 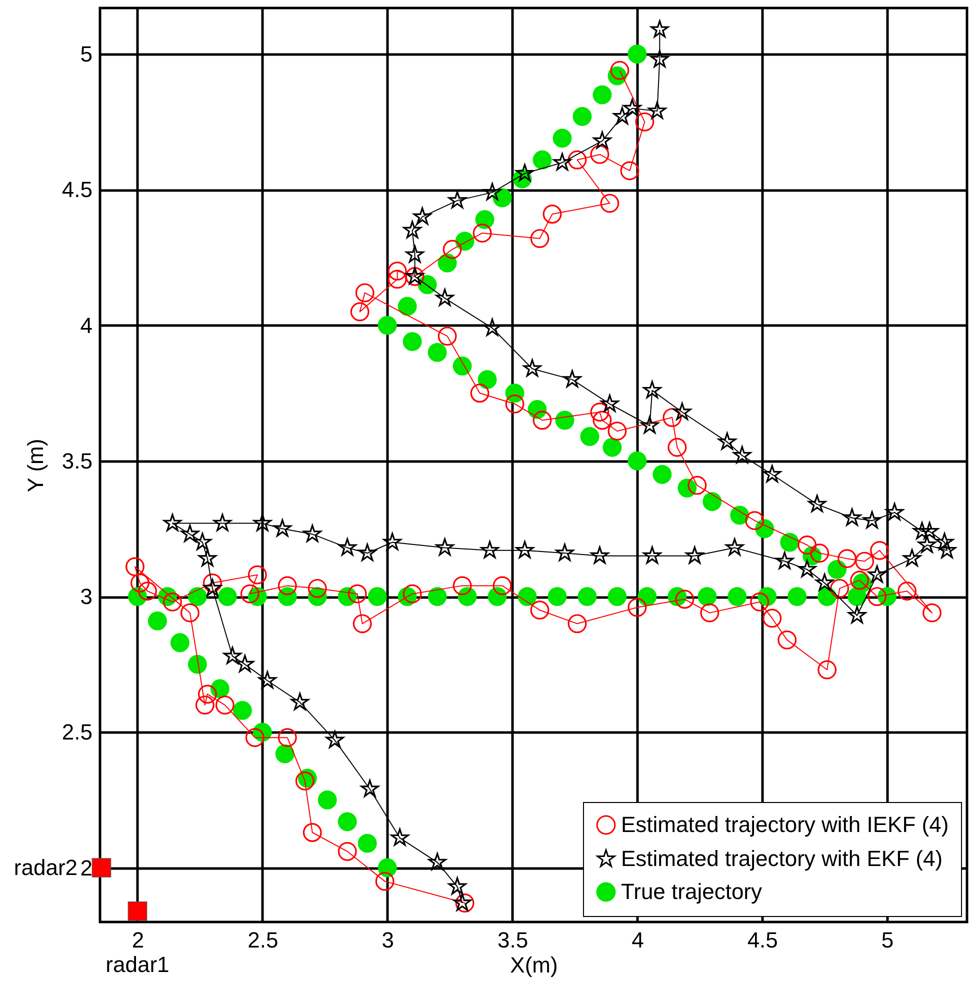 I want to click on x-axis-title: X(m), so click(x=534, y=965).